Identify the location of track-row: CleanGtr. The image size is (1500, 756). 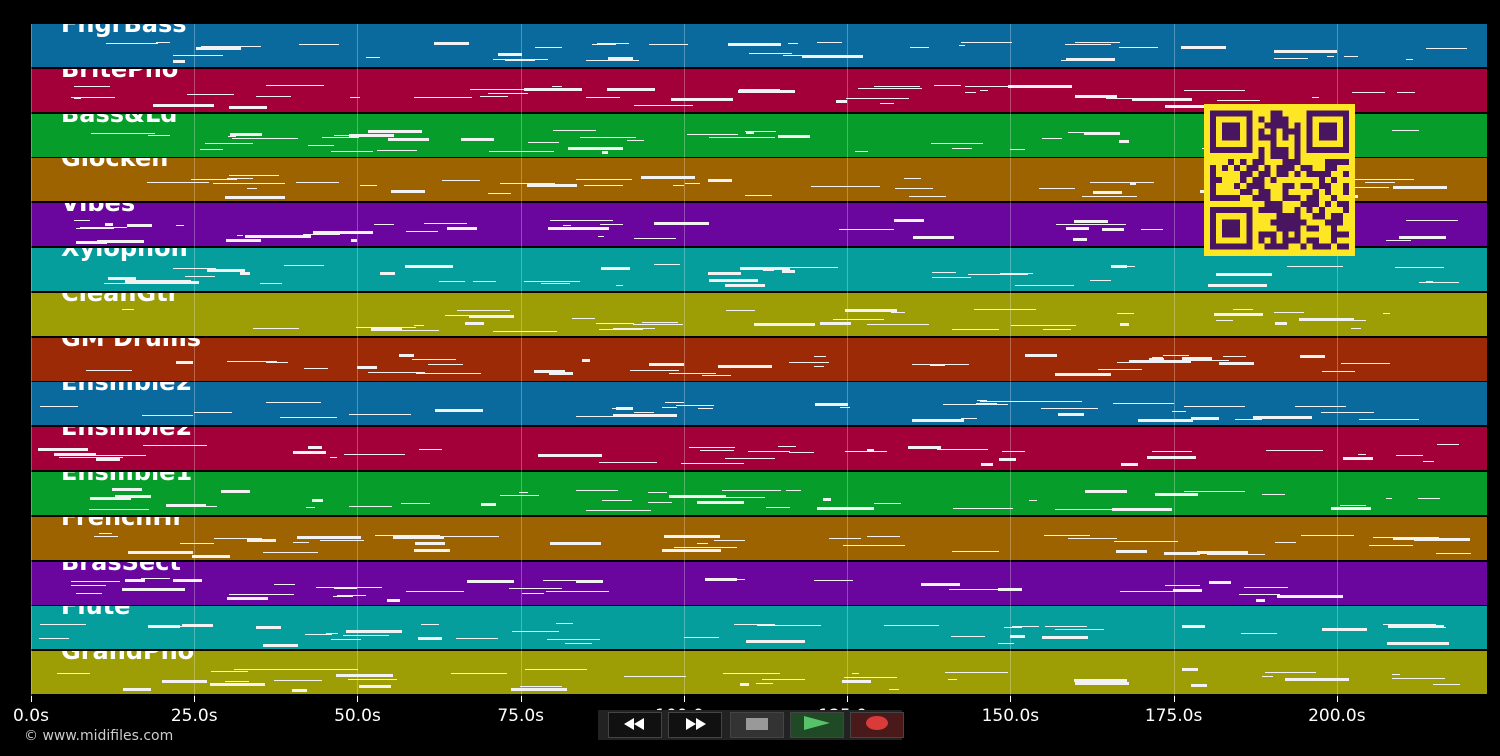
(759, 314).